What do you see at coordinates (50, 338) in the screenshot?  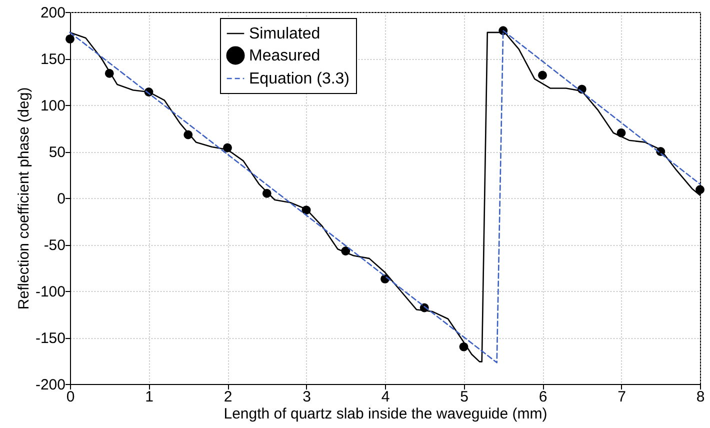 I see `y-tick-label: -150` at bounding box center [50, 338].